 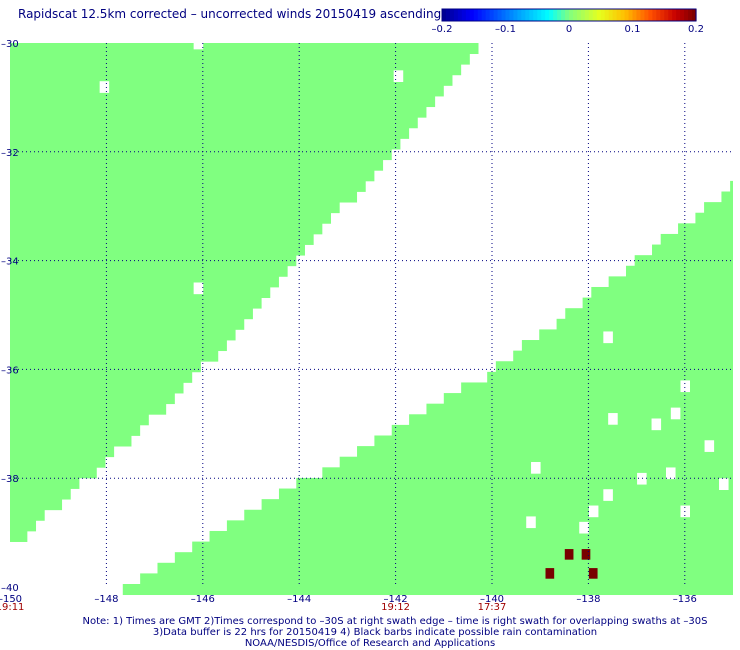 What do you see at coordinates (395, 607) in the screenshot?
I see `time-label: 19:12` at bounding box center [395, 607].